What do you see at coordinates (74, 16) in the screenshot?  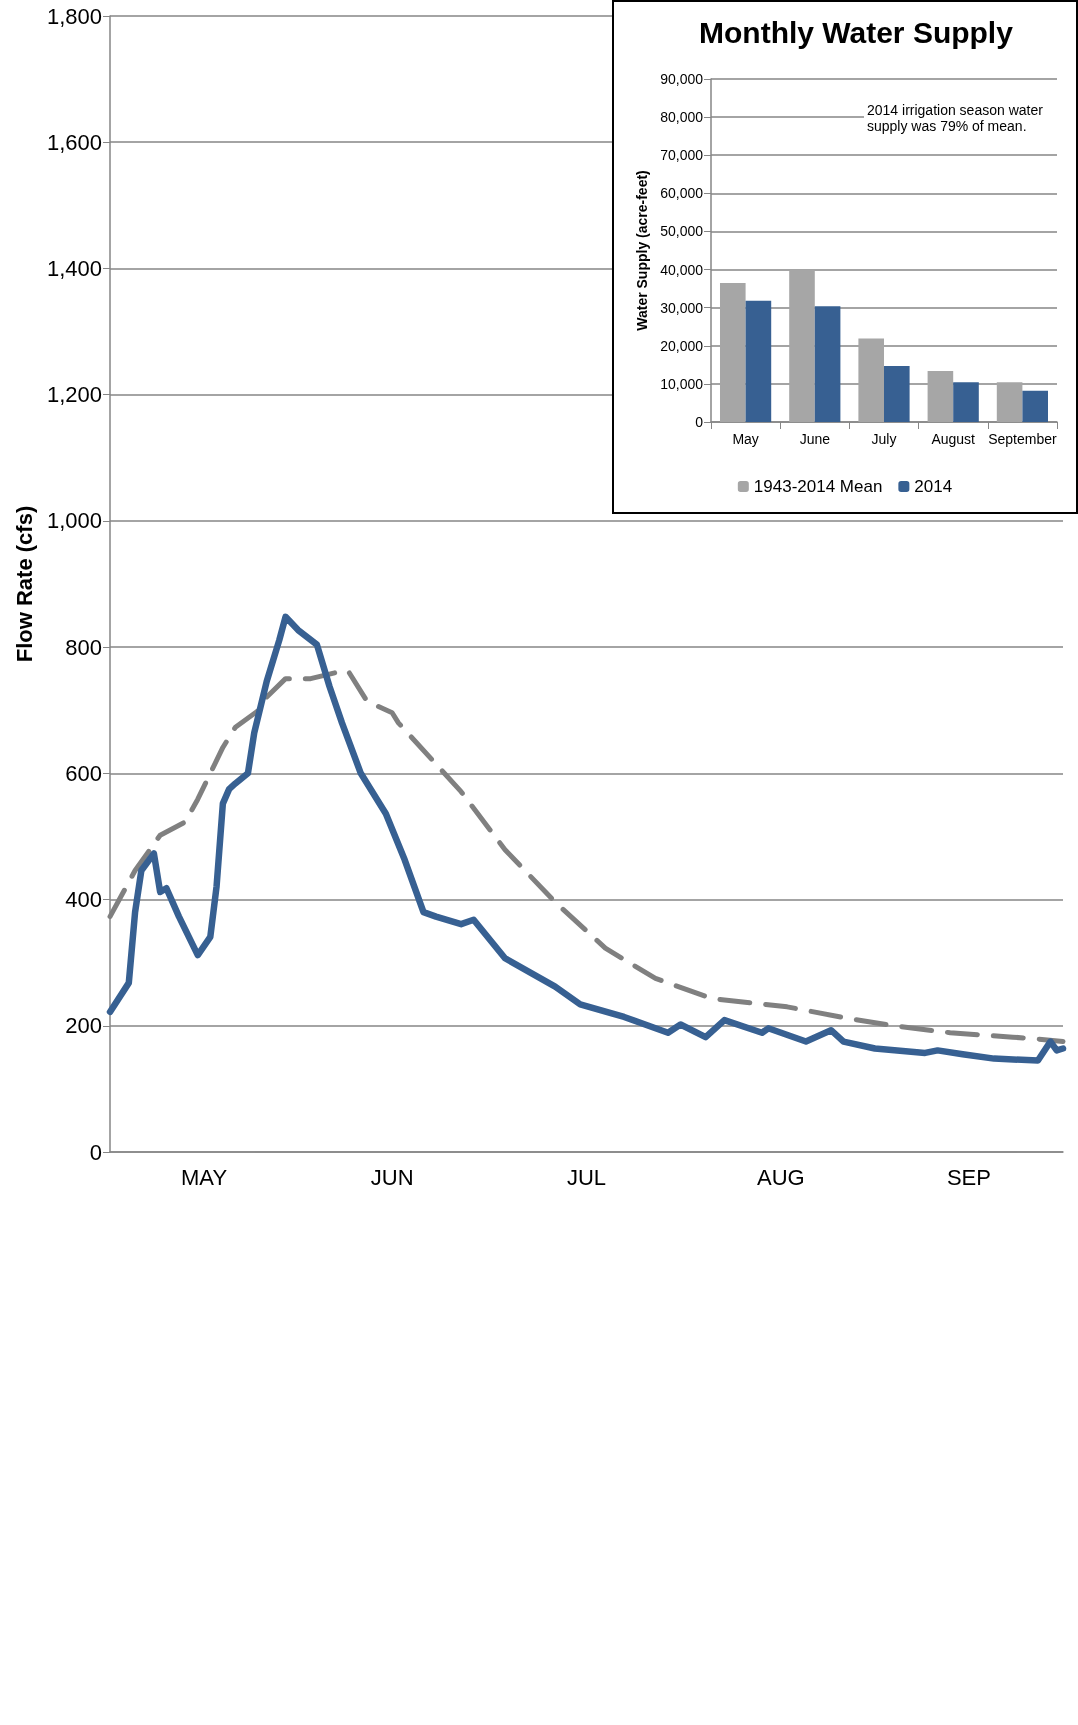 I see `y-tick-label: 1,800` at bounding box center [74, 16].